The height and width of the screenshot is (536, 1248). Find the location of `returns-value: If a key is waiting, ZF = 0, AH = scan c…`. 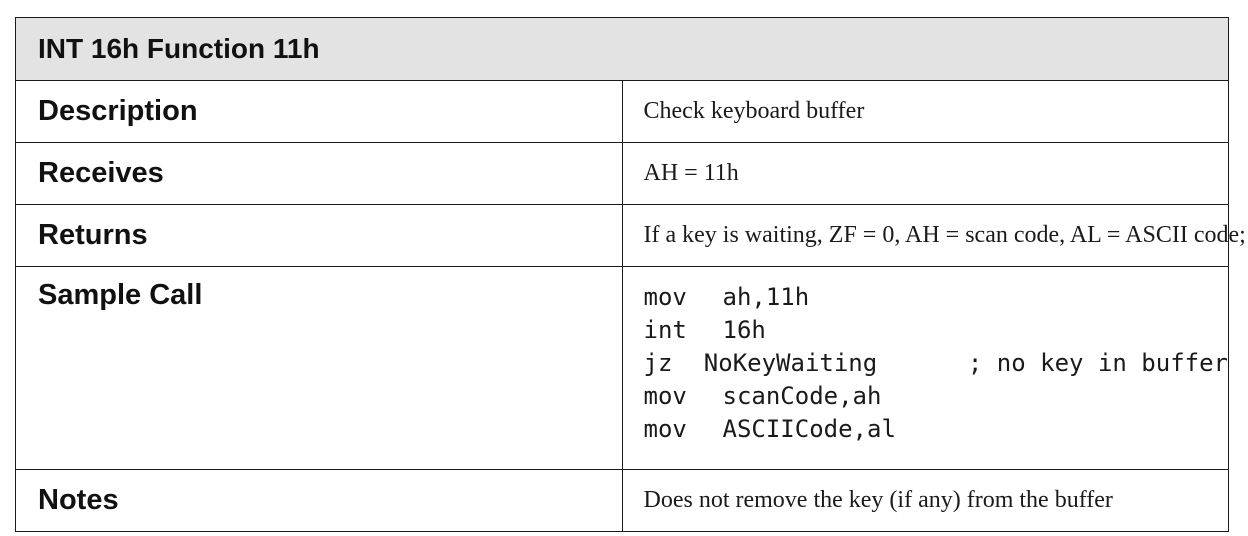

returns-value: If a key is waiting, ZF = 0, AH = scan c… is located at coordinates (934, 235).